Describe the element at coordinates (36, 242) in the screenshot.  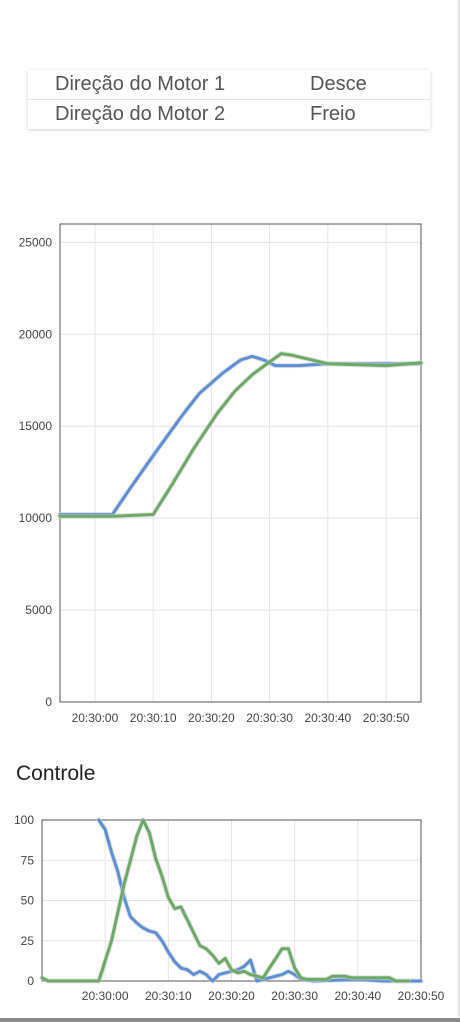
I see `y-tick-label: 25000` at that location.